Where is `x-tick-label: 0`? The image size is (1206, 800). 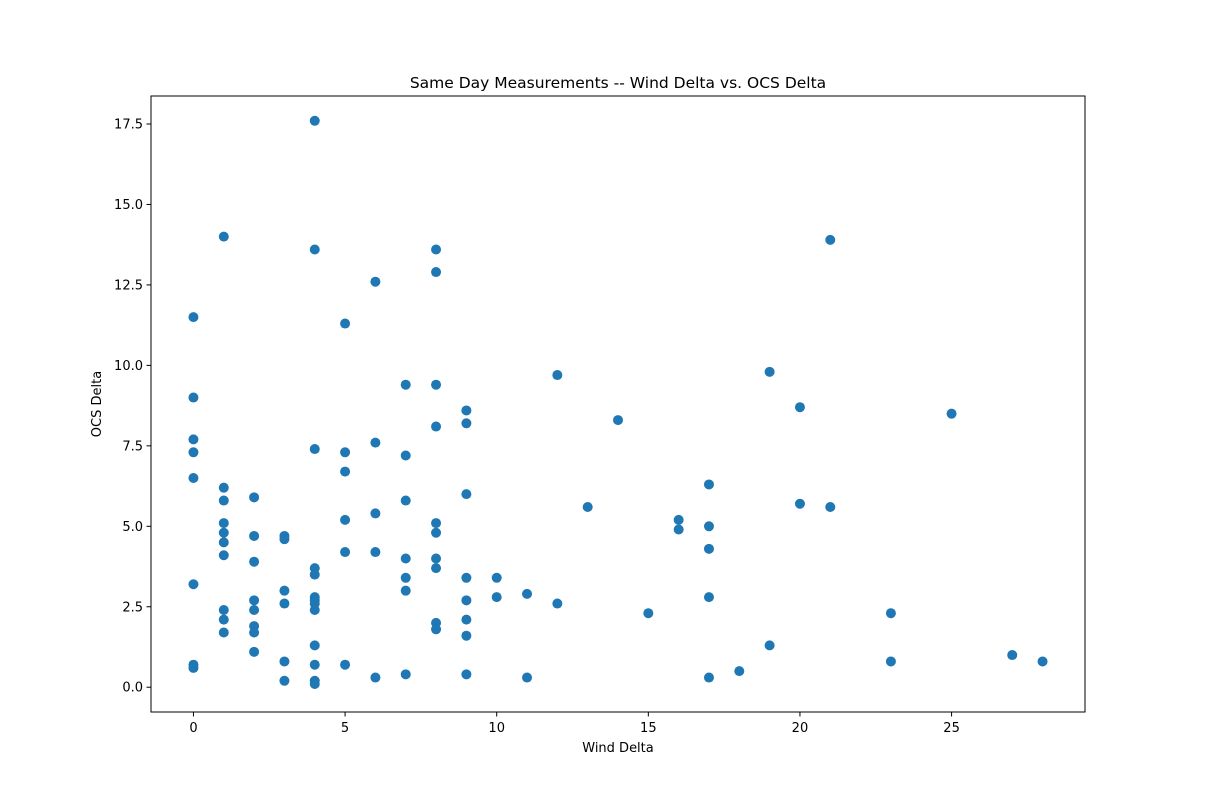
x-tick-label: 0 is located at coordinates (193, 728).